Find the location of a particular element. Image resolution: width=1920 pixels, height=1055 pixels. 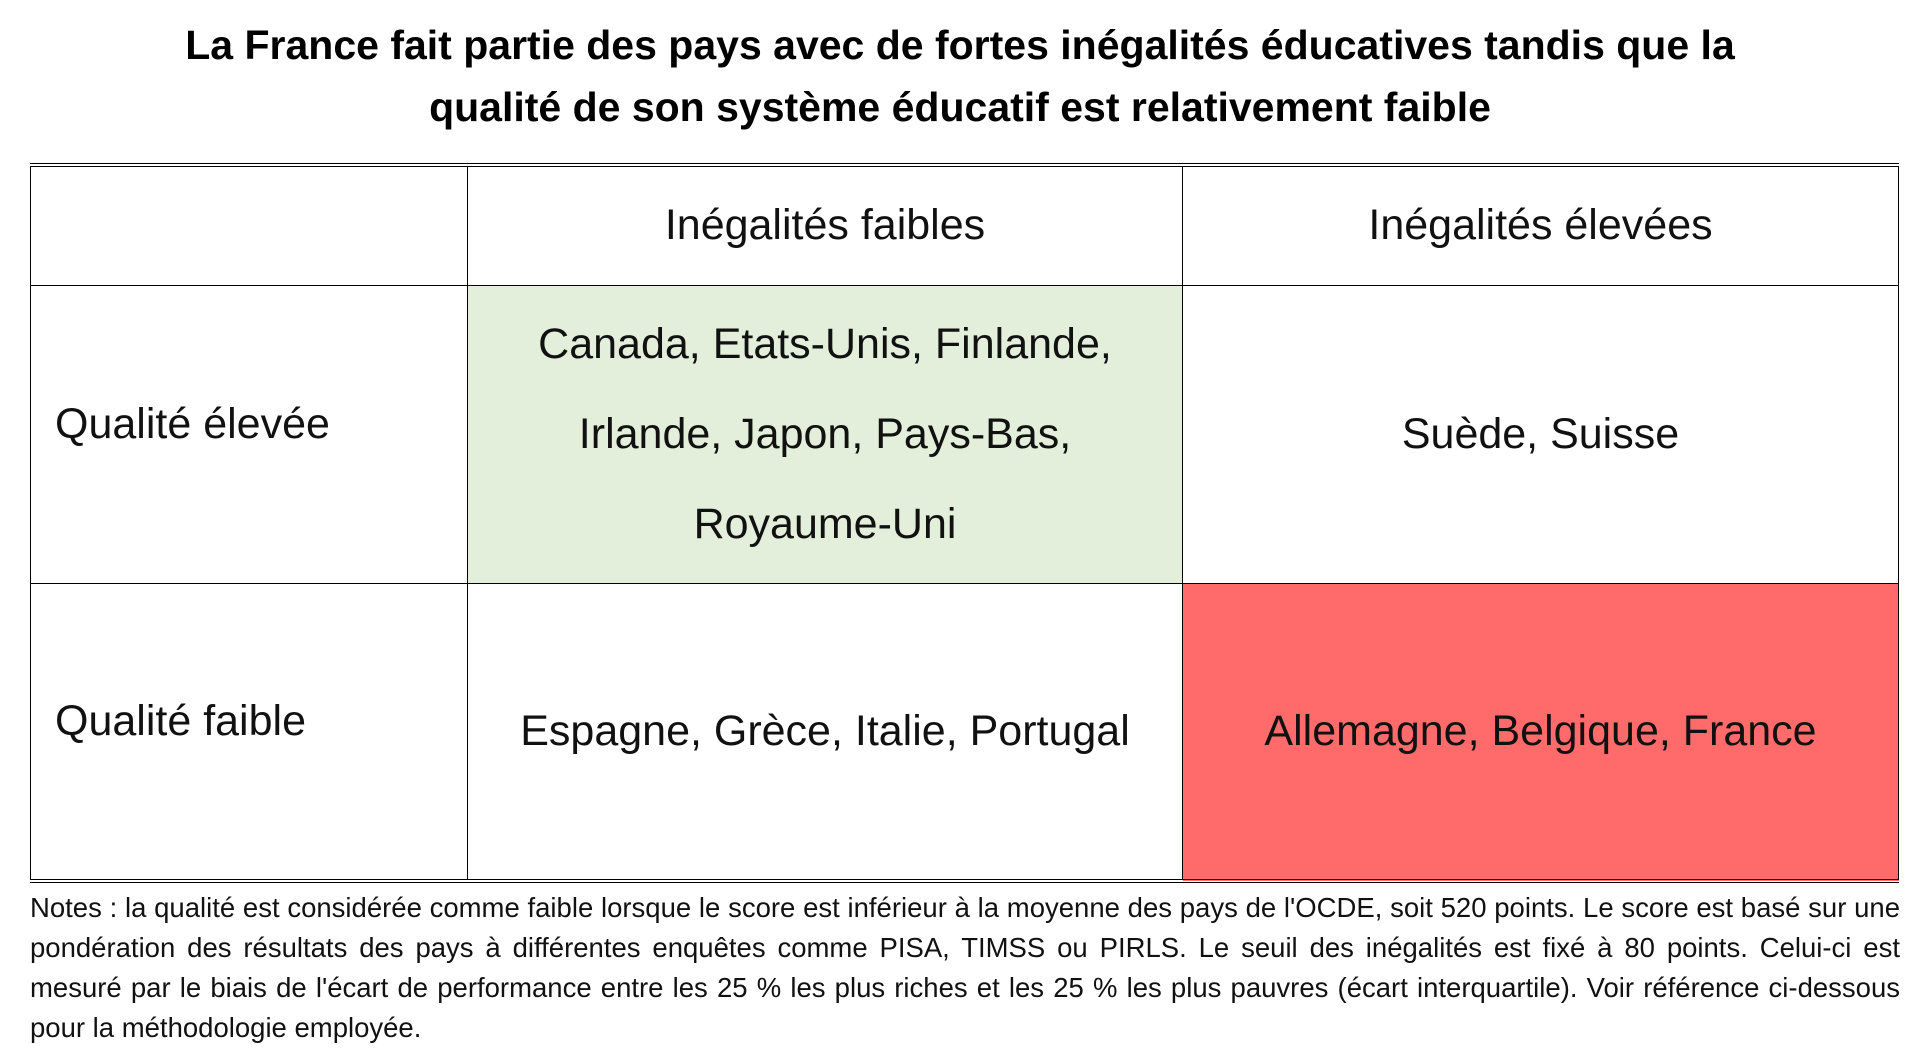

country-list-line: Allemagne, Belgique, France is located at coordinates (1540, 731).